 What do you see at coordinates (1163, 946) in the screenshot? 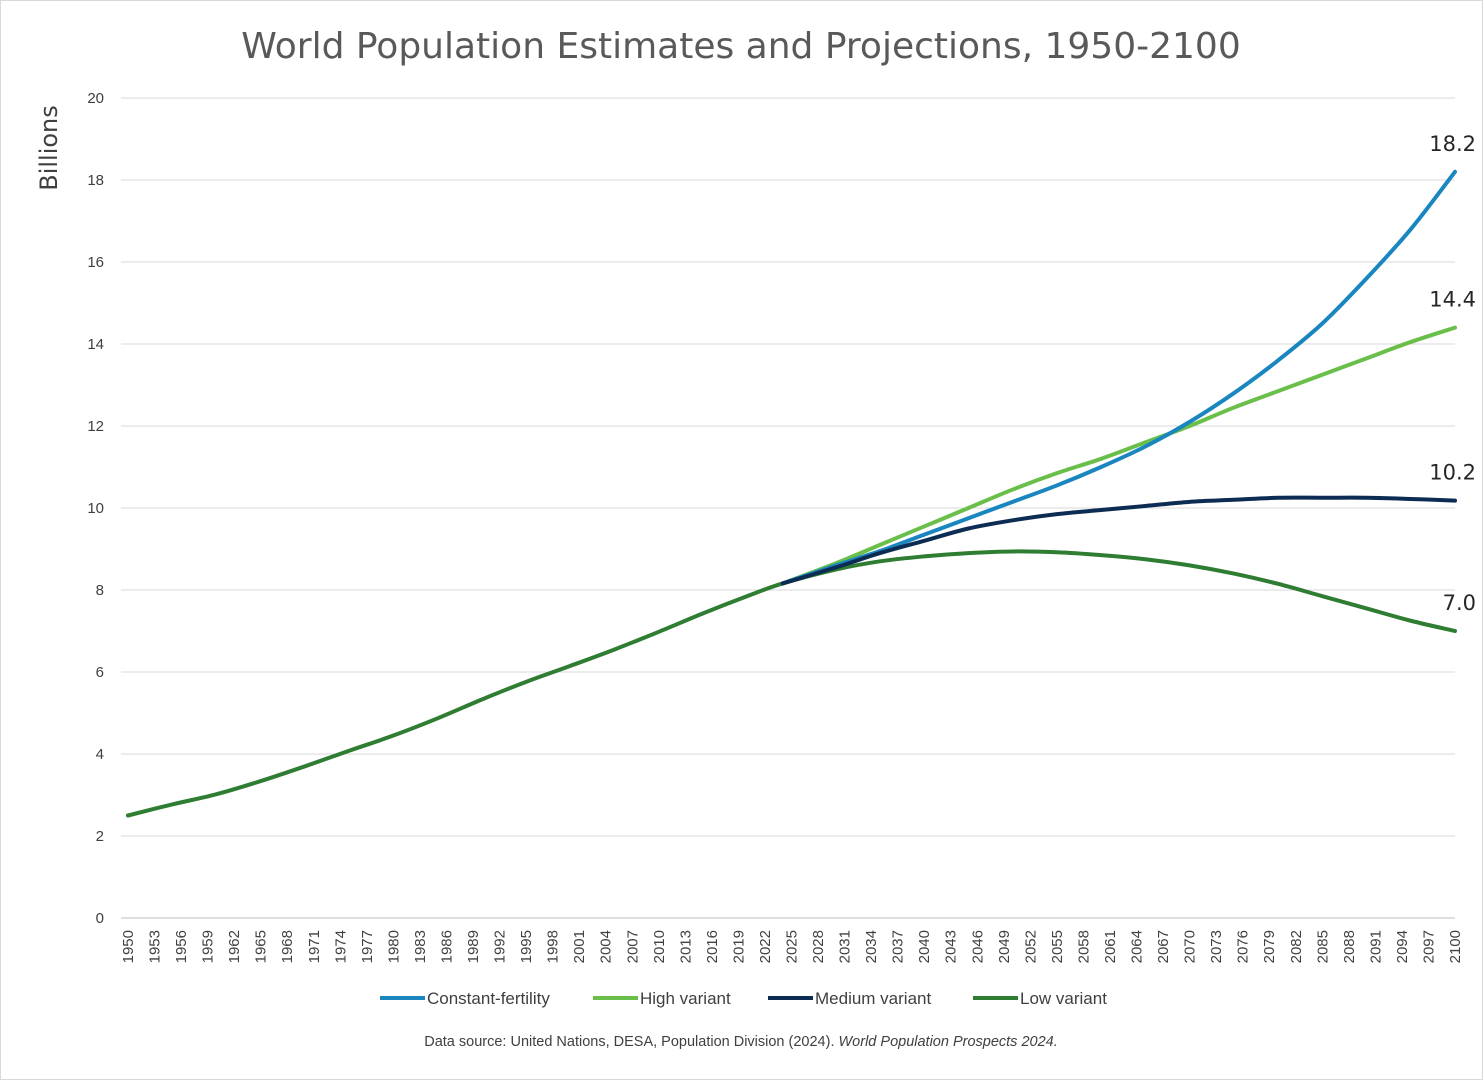
I see `x-tick-label: 2067` at bounding box center [1163, 946].